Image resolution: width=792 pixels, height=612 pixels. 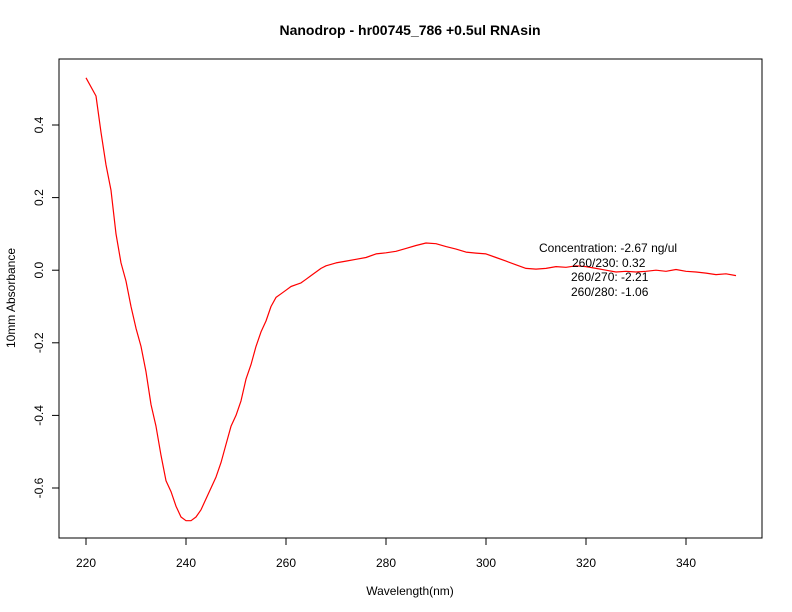 What do you see at coordinates (86, 563) in the screenshot?
I see `x-tick-label: 220` at bounding box center [86, 563].